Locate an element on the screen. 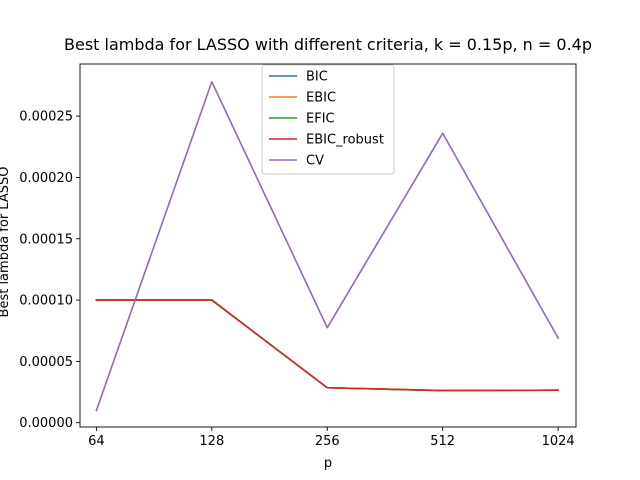 The image size is (640, 480). legend-label: EBIC is located at coordinates (321, 98).